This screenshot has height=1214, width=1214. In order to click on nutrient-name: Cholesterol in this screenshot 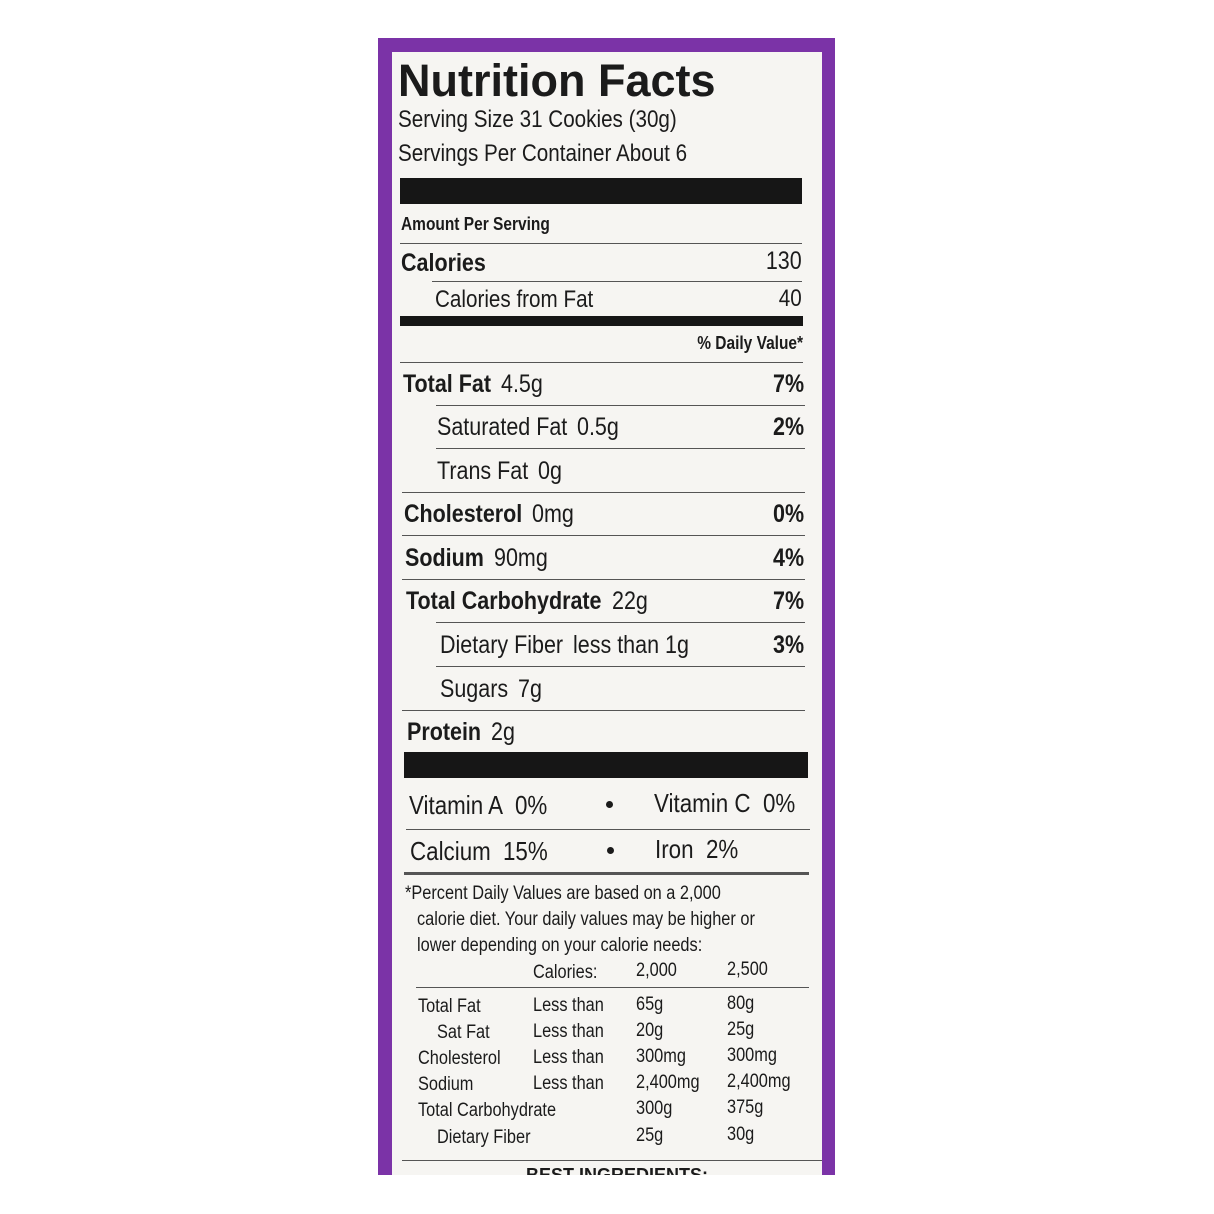, I will do `click(463, 514)`.